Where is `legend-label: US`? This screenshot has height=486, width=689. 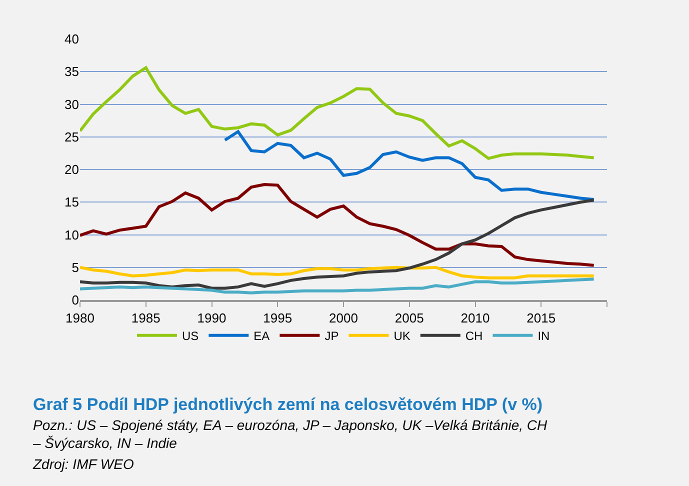
legend-label: US is located at coordinates (190, 336).